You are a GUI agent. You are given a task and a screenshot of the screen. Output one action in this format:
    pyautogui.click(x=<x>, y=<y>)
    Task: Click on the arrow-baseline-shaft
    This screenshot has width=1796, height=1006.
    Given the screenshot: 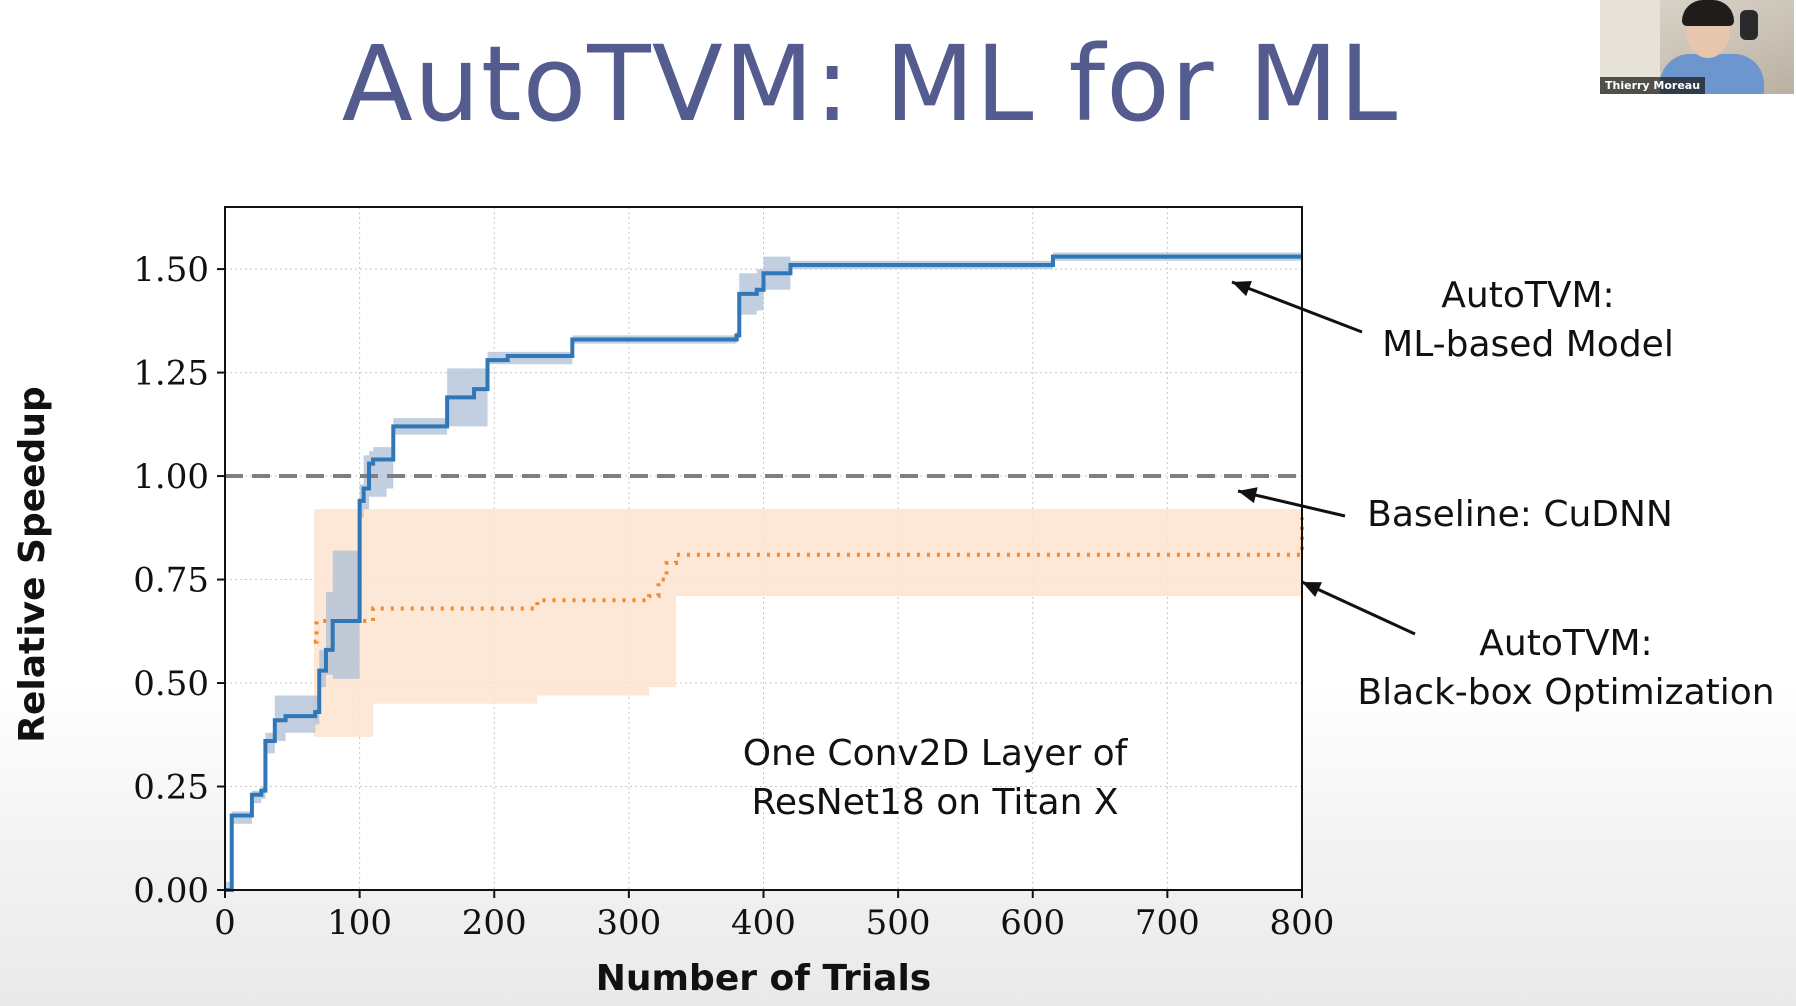 What is the action you would take?
    pyautogui.click(x=1291, y=503)
    